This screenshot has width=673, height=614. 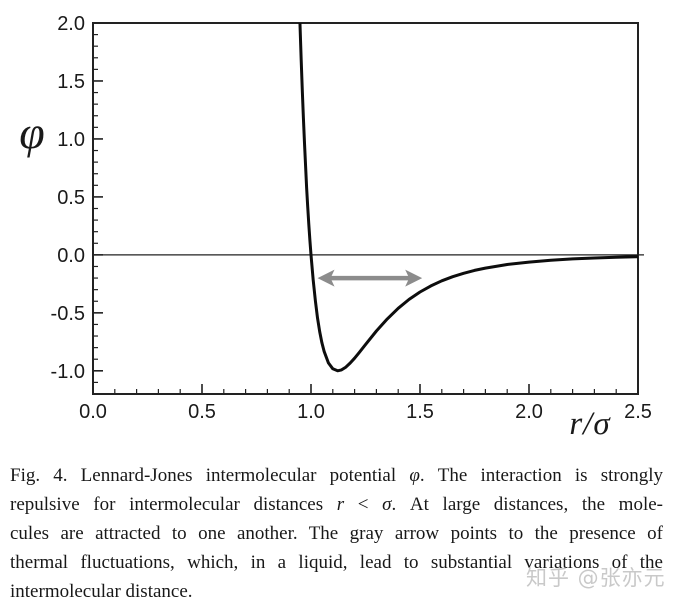 What do you see at coordinates (311, 412) in the screenshot?
I see `x-tick-label: 1.0` at bounding box center [311, 412].